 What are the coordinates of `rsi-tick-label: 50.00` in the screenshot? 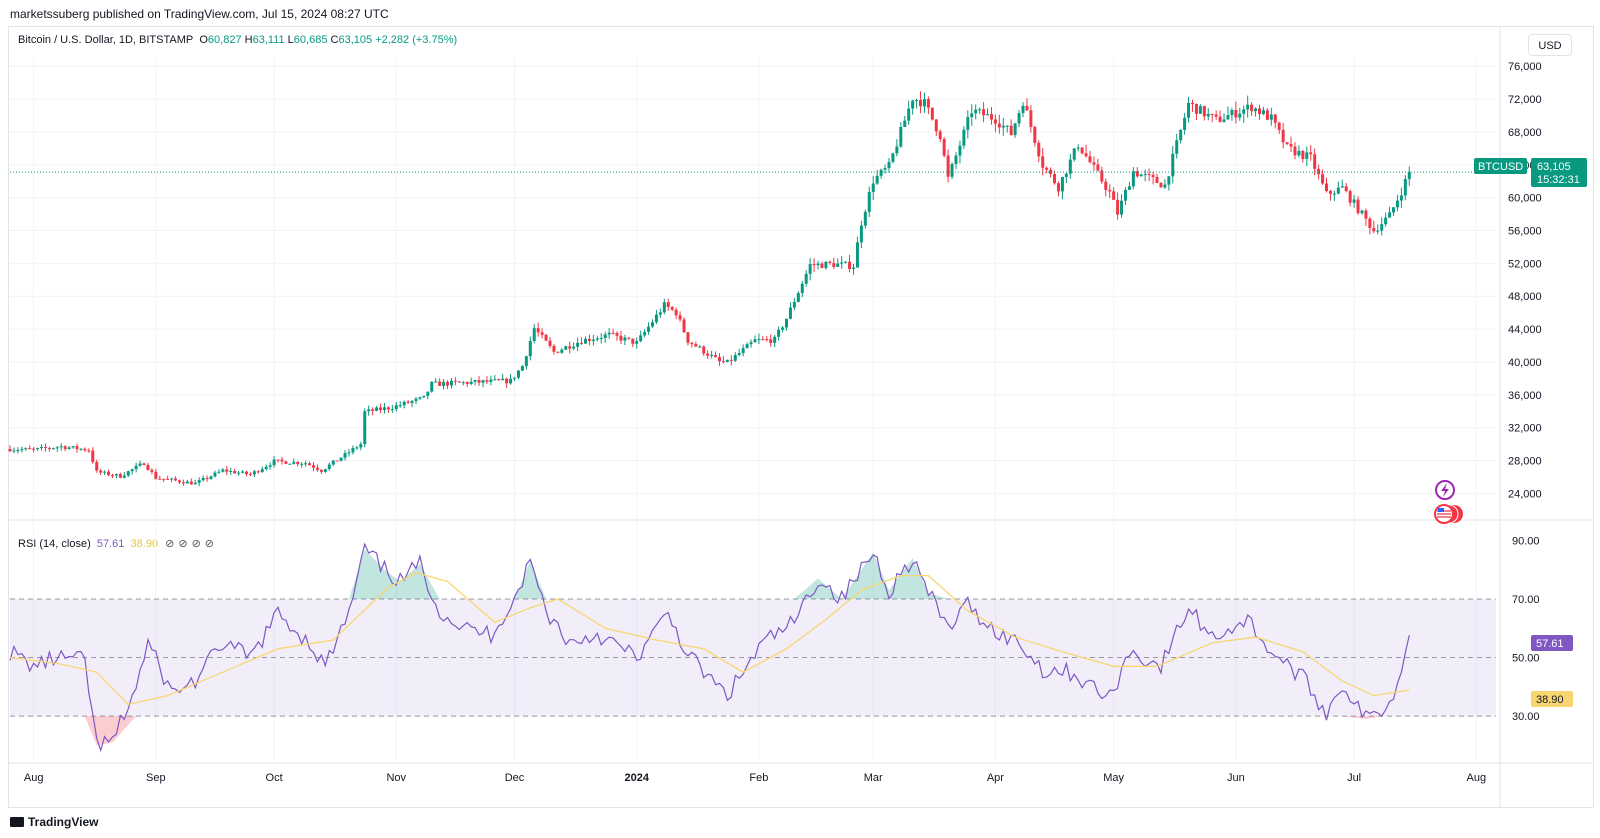 It's located at (1526, 659).